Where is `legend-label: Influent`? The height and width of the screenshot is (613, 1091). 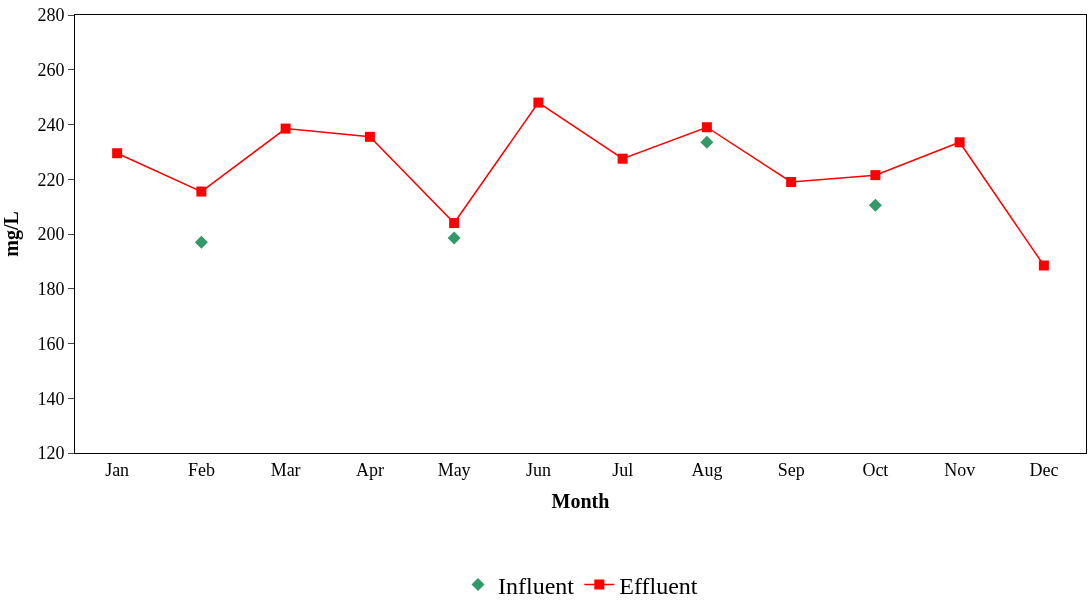
legend-label: Influent is located at coordinates (536, 585).